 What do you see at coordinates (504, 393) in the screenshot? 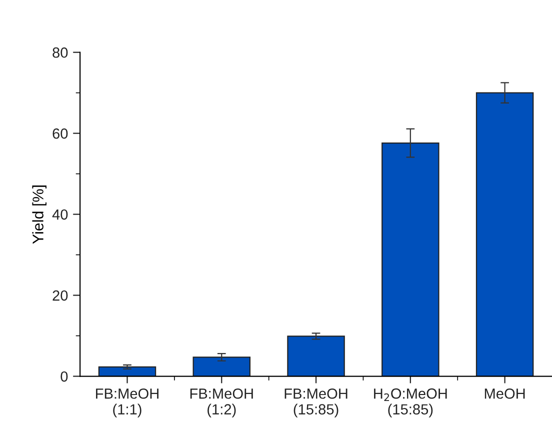
I see `x-tick-label: MeOH` at bounding box center [504, 393].